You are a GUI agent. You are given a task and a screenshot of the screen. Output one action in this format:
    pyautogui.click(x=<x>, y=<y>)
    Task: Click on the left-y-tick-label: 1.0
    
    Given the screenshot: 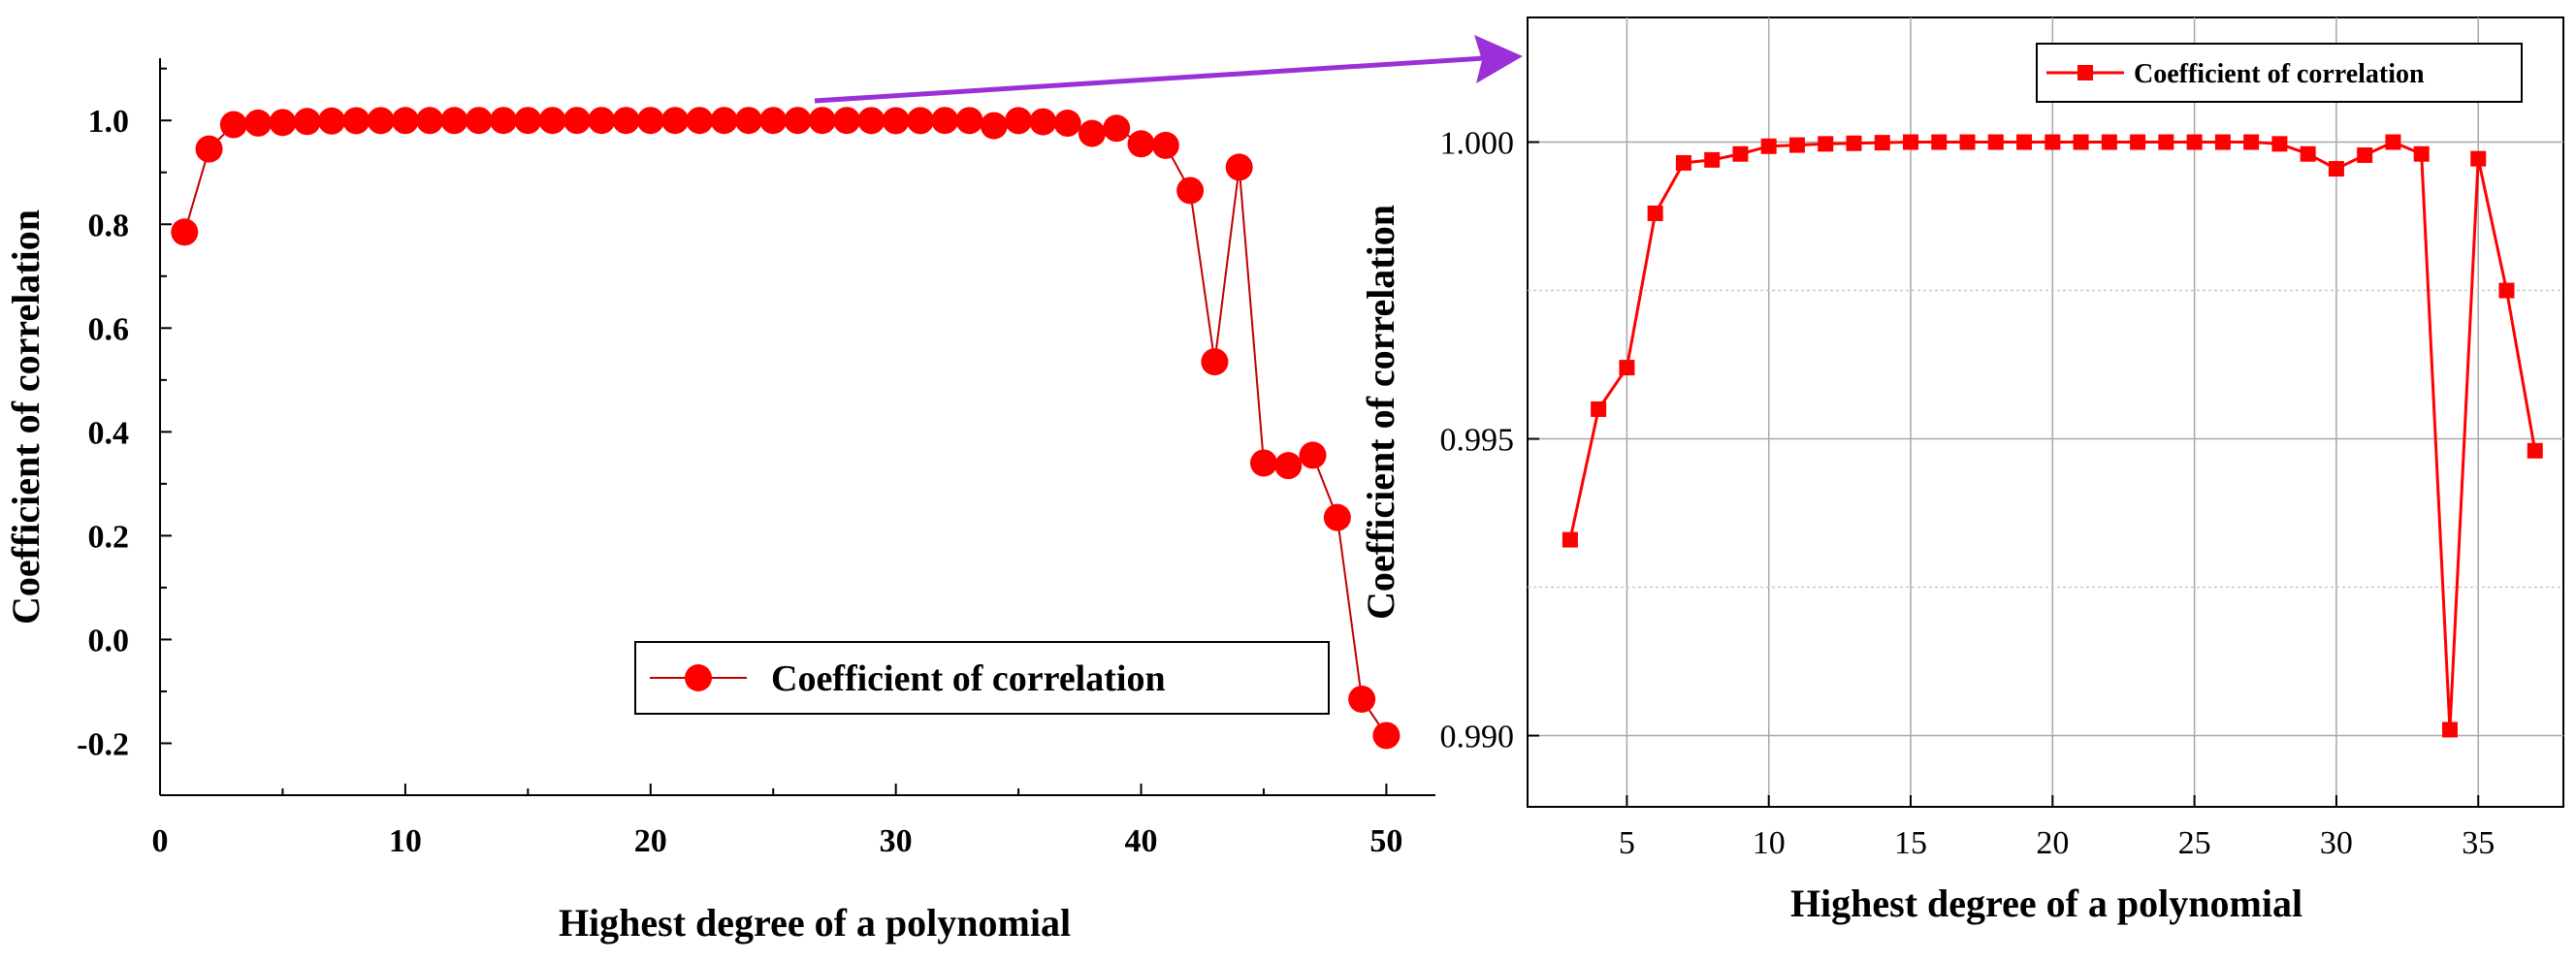 What is the action you would take?
    pyautogui.click(x=109, y=122)
    